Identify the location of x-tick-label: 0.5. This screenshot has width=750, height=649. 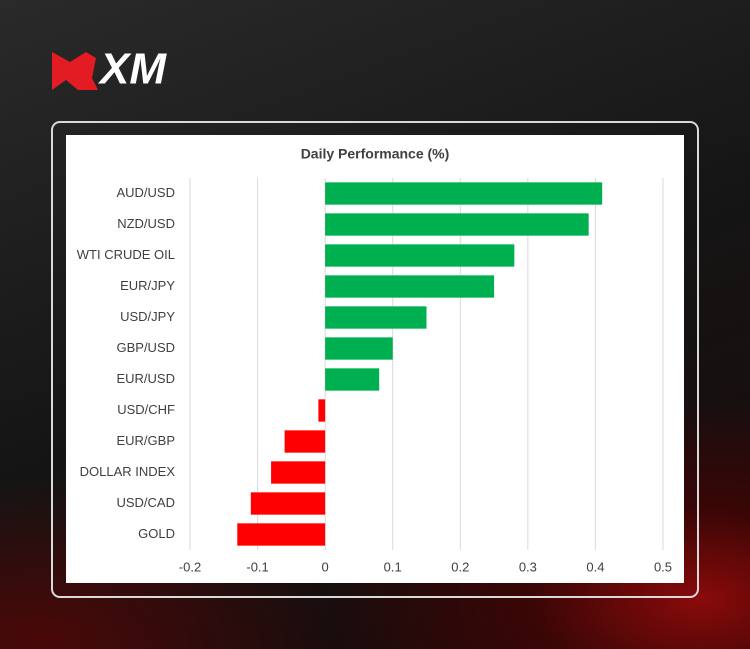
(663, 566).